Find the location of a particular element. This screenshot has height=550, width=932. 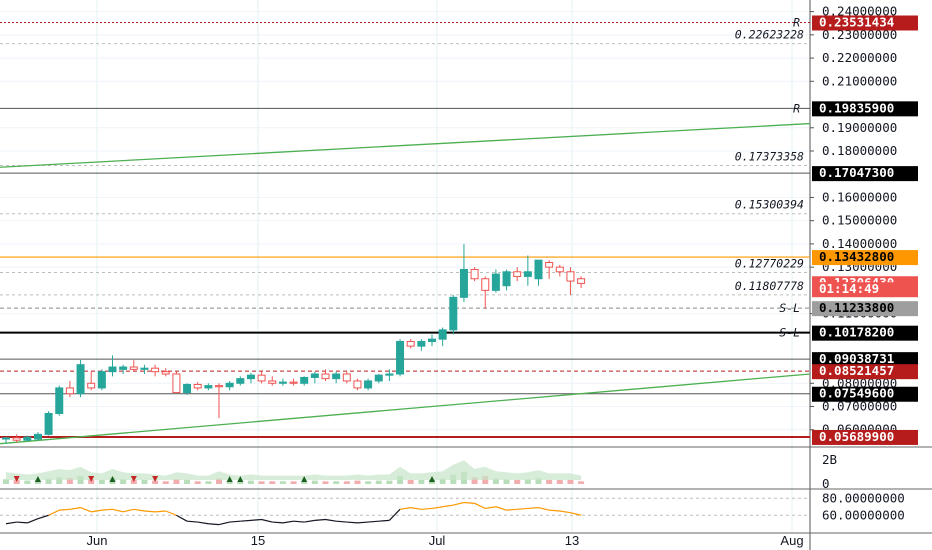

time-axis-tick: 15 is located at coordinates (258, 540).